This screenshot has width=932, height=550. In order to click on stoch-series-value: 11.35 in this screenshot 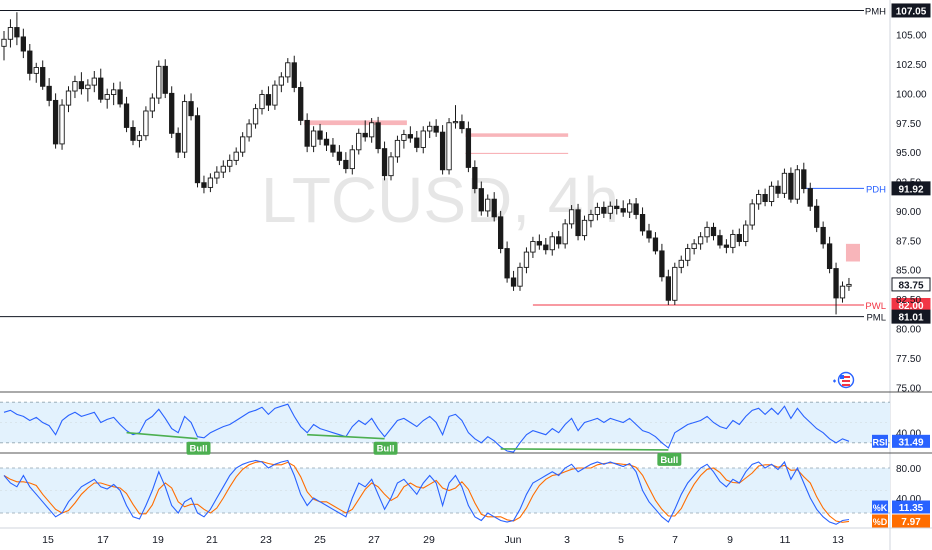, I will do `click(911, 508)`.